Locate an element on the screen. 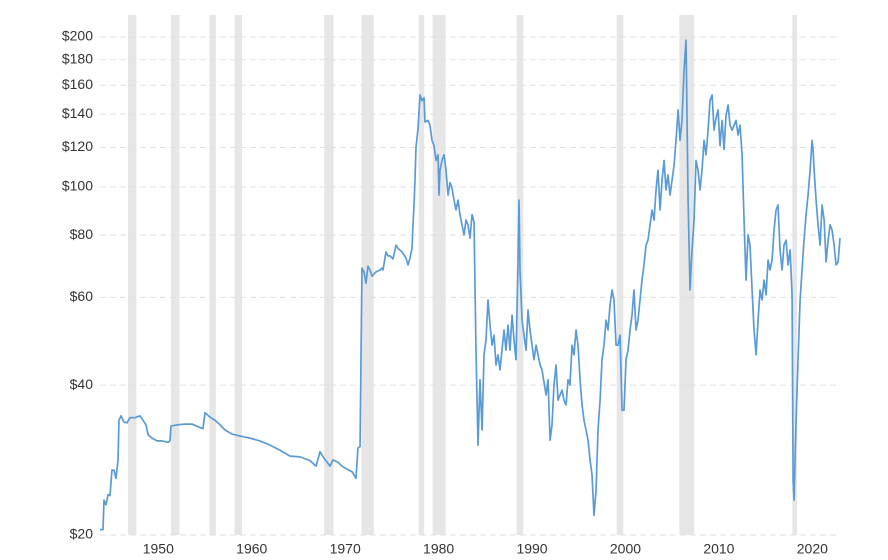  y-tick-label: $60 is located at coordinates (82, 296).